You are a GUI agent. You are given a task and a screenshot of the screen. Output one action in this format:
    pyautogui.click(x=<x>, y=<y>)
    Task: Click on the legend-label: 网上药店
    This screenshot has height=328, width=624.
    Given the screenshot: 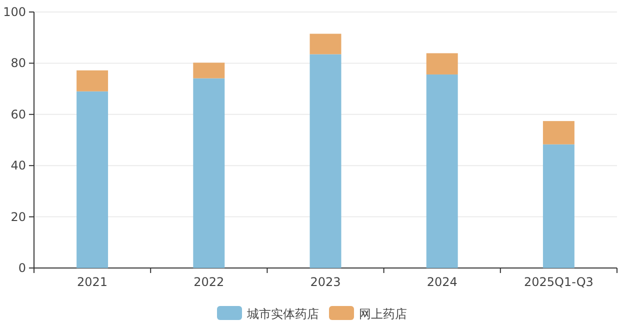 What is the action you would take?
    pyautogui.click(x=383, y=314)
    